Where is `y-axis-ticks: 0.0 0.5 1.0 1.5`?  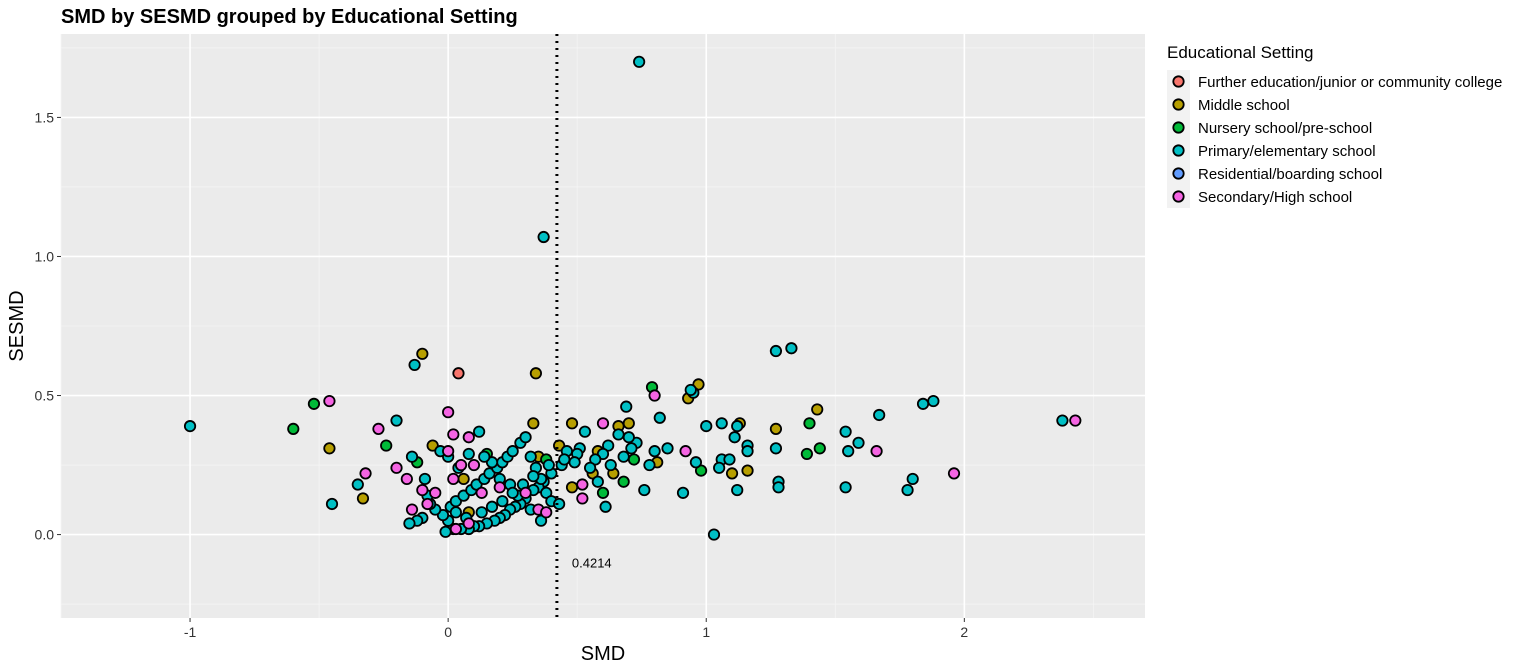 y-axis-ticks: 0.0 0.5 1.0 1.5 is located at coordinates (48, 326).